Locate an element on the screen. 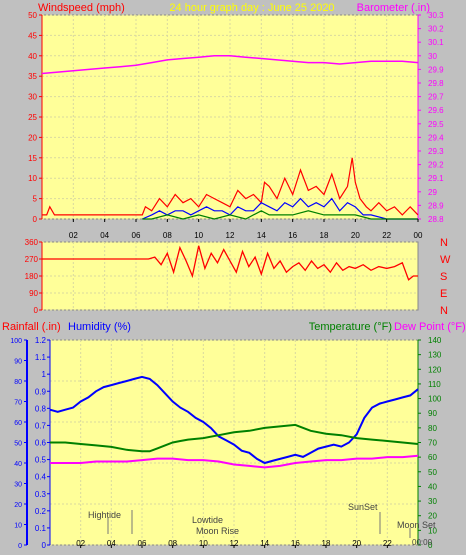 This screenshot has height=555, width=466. temperature-tick-label: 50 is located at coordinates (432, 472).